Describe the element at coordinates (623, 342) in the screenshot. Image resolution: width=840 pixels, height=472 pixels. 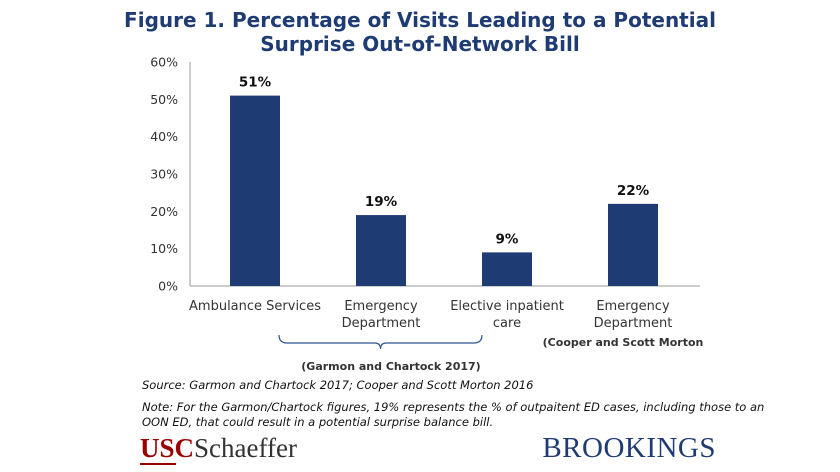
I see `group-annotation-cooper: (Cooper and Scott Morton` at that location.